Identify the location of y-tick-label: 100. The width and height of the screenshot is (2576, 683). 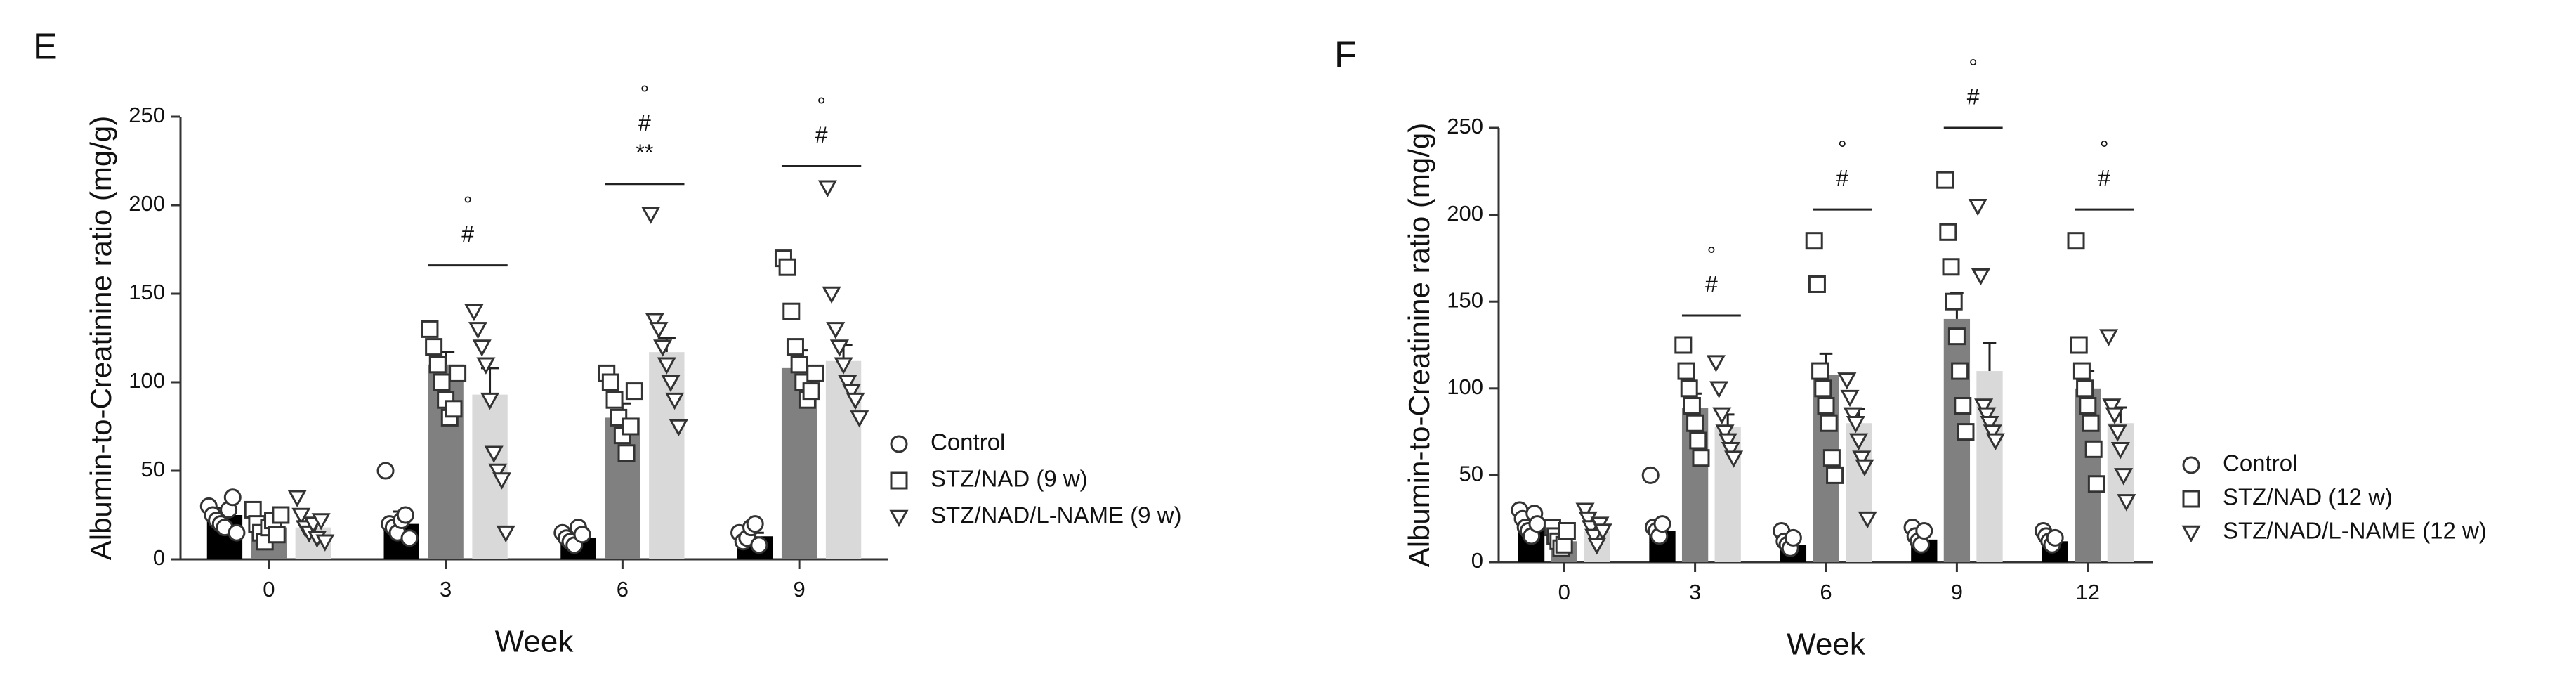
(1465, 387).